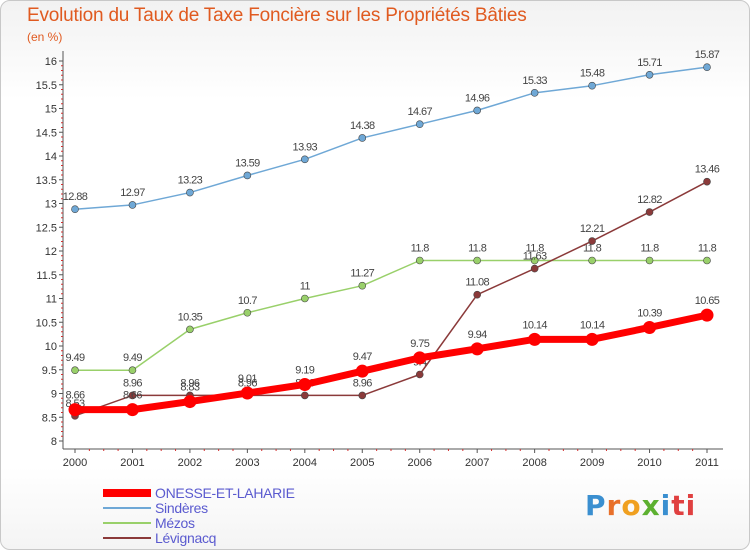  Describe the element at coordinates (51, 300) in the screenshot. I see `y-tick-label: 11` at that location.